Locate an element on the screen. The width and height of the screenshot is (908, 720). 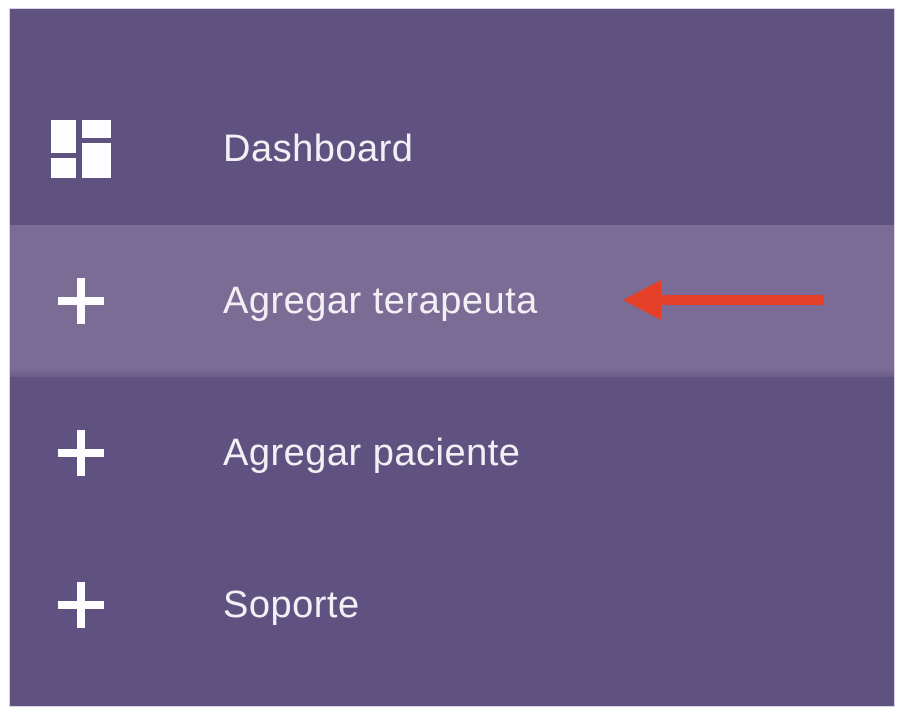
sidebar-item-label: Agregar terapeuta is located at coordinates (380, 300).